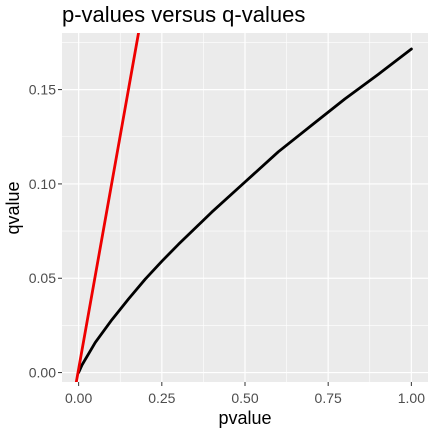 The width and height of the screenshot is (432, 432). Describe the element at coordinates (411, 398) in the screenshot. I see `x-tick-label: 1.00` at that location.